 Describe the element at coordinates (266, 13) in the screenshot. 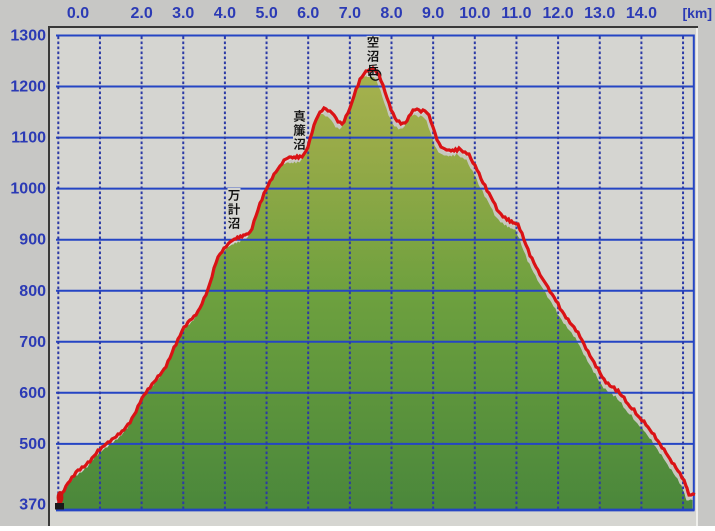

I see `svg-text: 5.0` at that location.